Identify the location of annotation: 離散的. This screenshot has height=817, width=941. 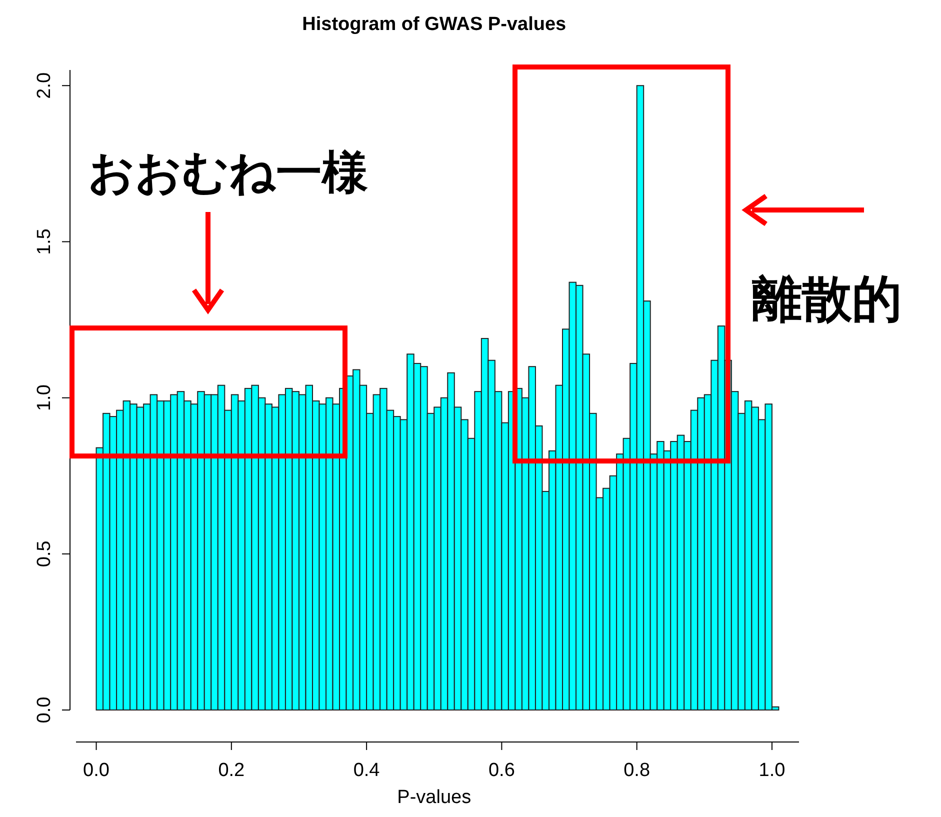
(826, 299).